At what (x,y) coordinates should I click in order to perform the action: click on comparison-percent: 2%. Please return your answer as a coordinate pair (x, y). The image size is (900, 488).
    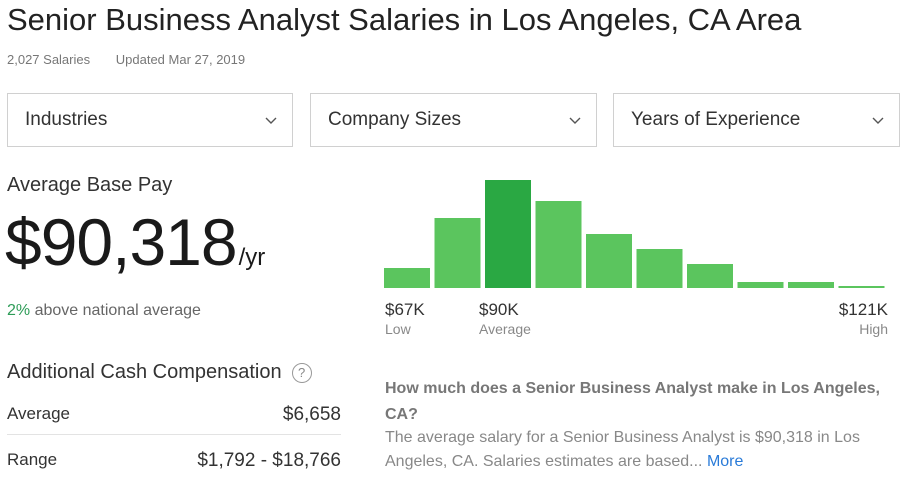
    Looking at the image, I should click on (19, 310).